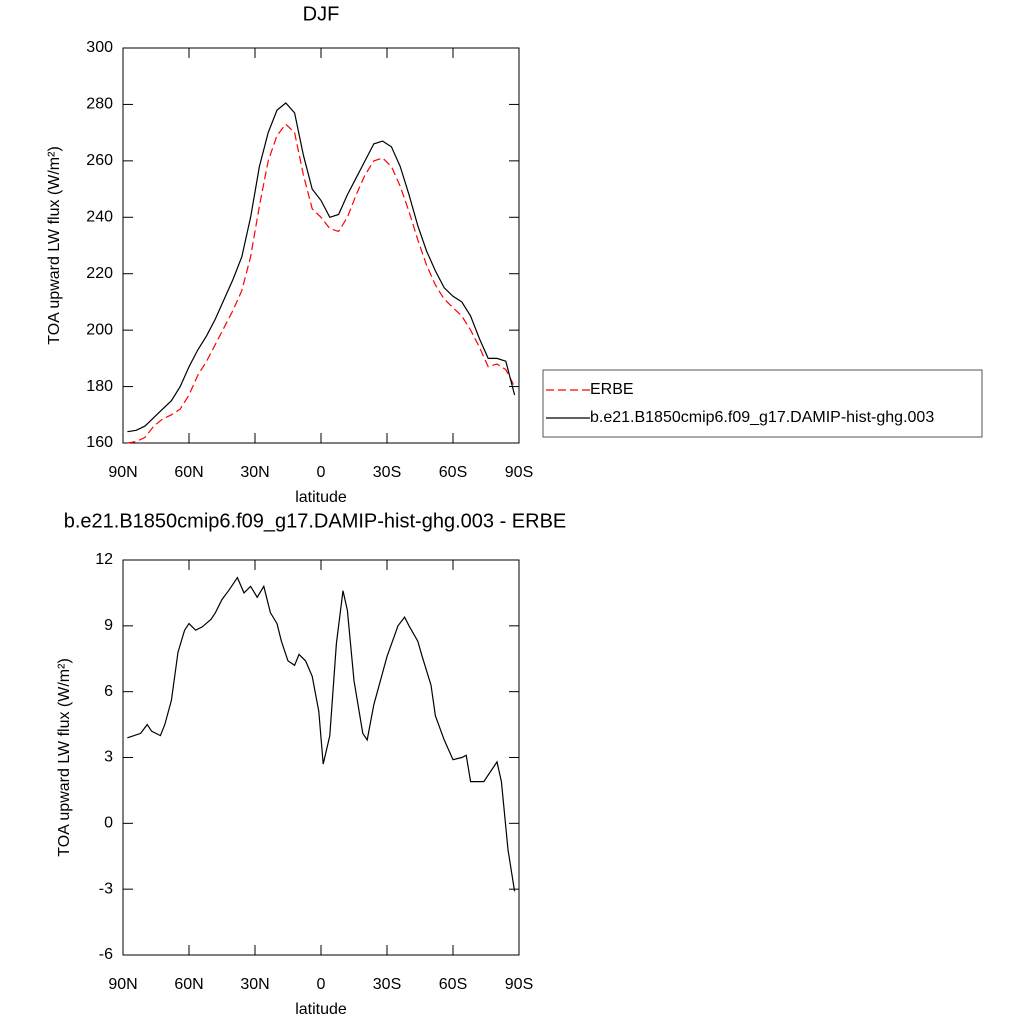 The image size is (1024, 1024). I want to click on y-tick-label: 12, so click(104, 559).